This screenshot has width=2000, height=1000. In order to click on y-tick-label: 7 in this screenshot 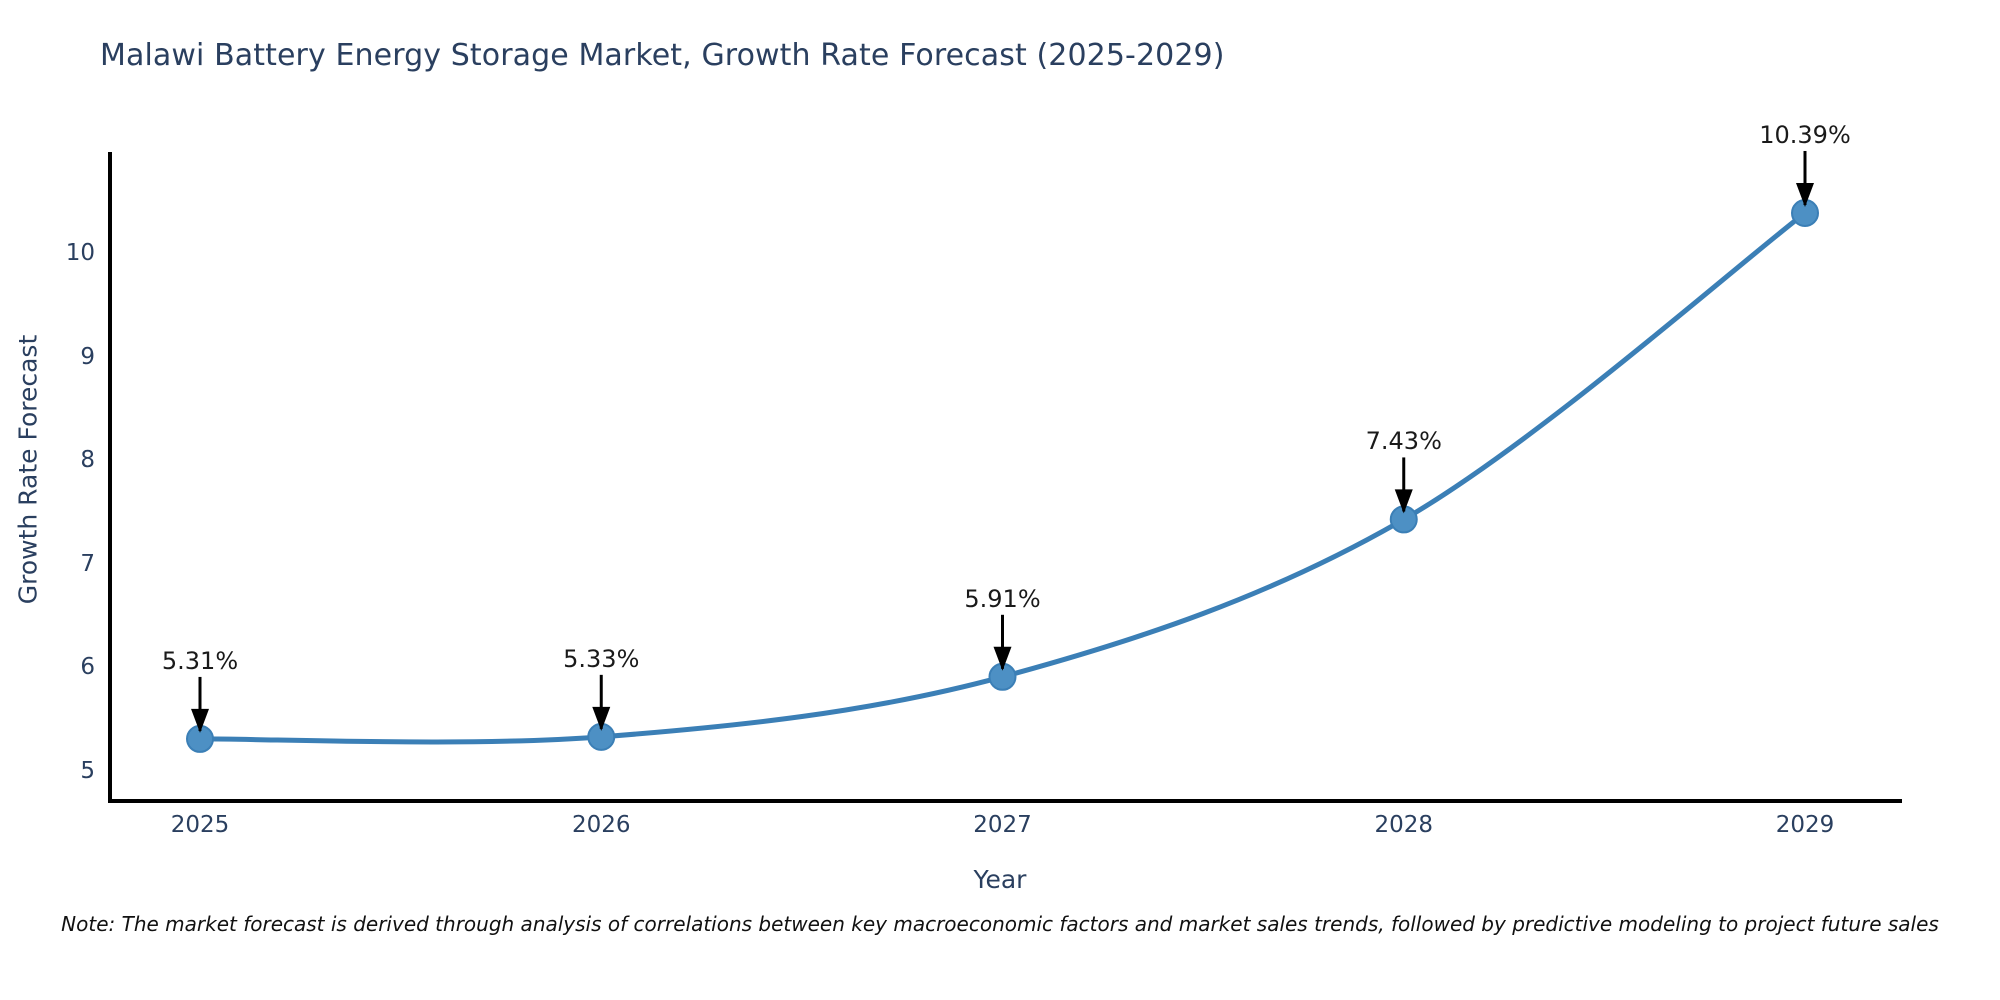, I will do `click(87, 563)`.